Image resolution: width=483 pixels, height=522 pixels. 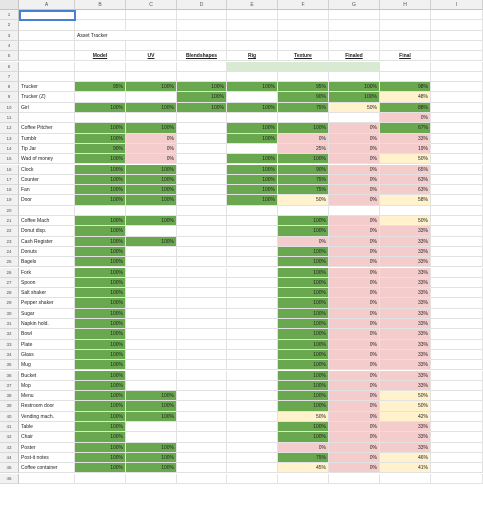 I want to click on row-header: 6, so click(x=9, y=66).